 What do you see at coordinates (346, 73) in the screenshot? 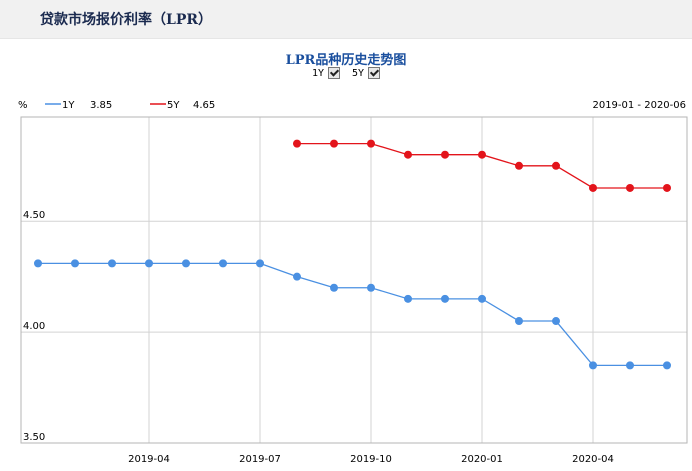
I see `series-toggles: 1Y 5Y` at bounding box center [346, 73].